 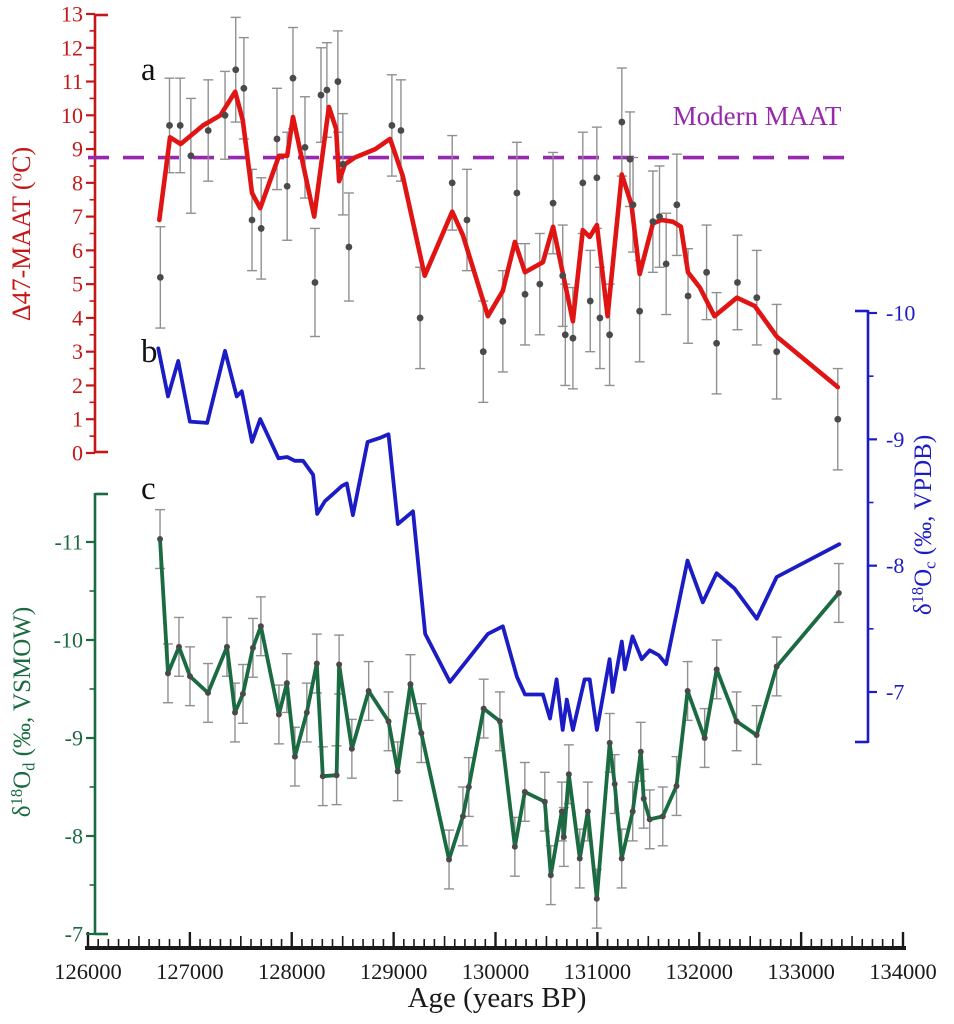 I want to click on red-tick-label: 11, so click(x=72, y=81).